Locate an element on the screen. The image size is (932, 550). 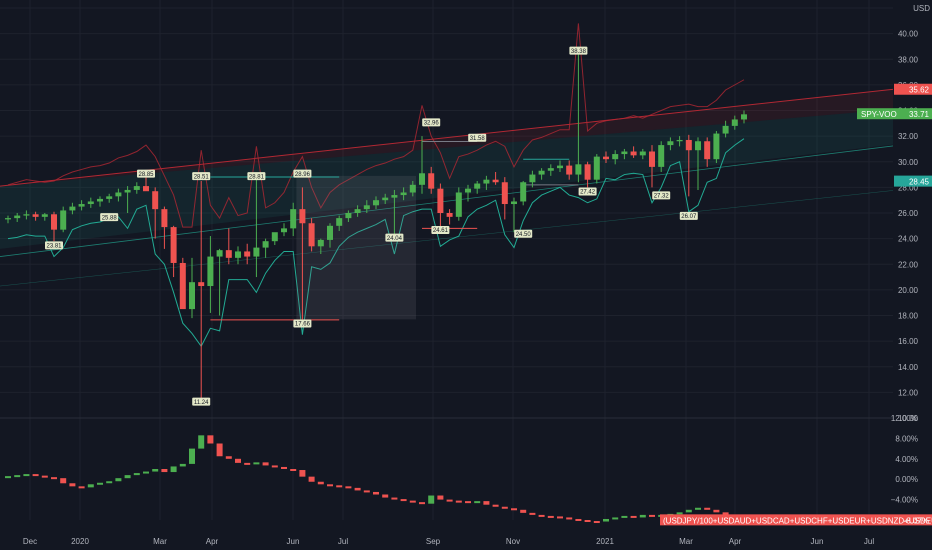
point-label-text: 24.50 is located at coordinates (524, 235).